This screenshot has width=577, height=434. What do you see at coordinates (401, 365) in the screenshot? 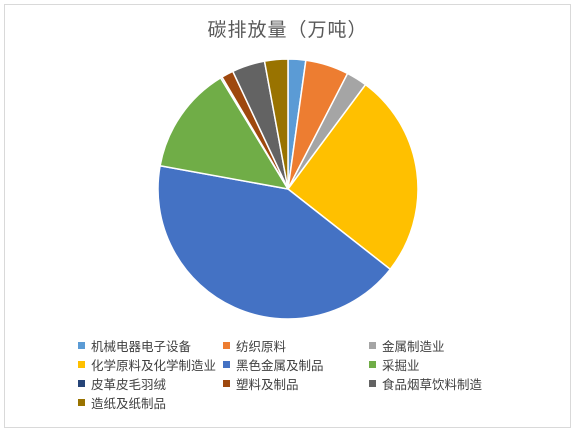
I see `legend-label: 采掘业` at bounding box center [401, 365].